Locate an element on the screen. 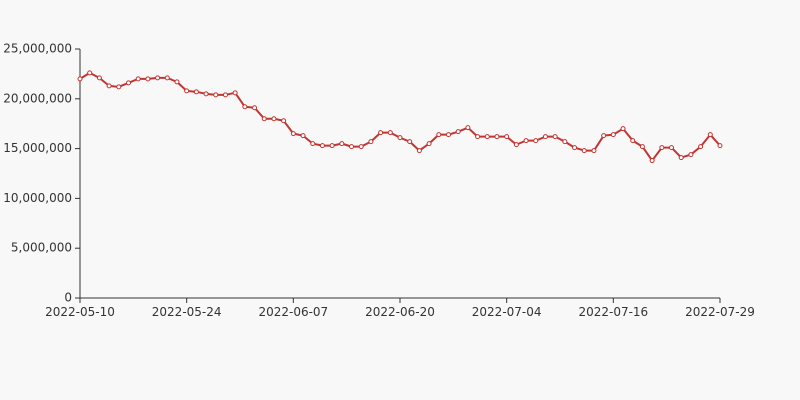 This screenshot has width=800, height=400. x-tick-label: 2022-06-20 is located at coordinates (400, 312).